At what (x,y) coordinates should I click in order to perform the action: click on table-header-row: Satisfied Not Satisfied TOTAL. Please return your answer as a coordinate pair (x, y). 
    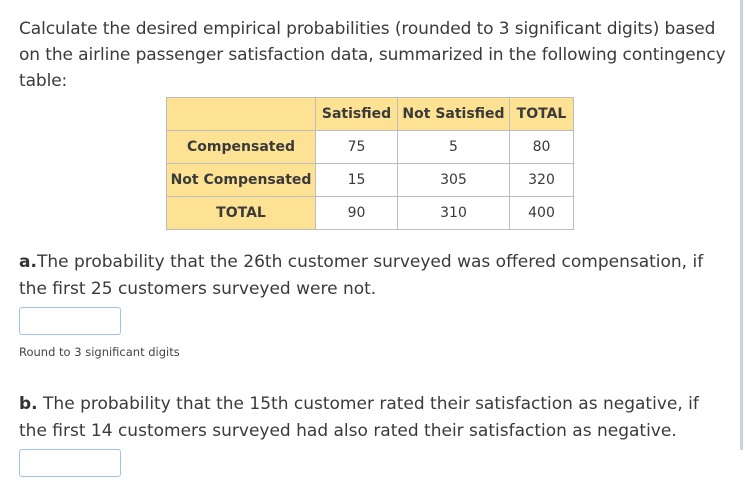
    Looking at the image, I should click on (370, 114).